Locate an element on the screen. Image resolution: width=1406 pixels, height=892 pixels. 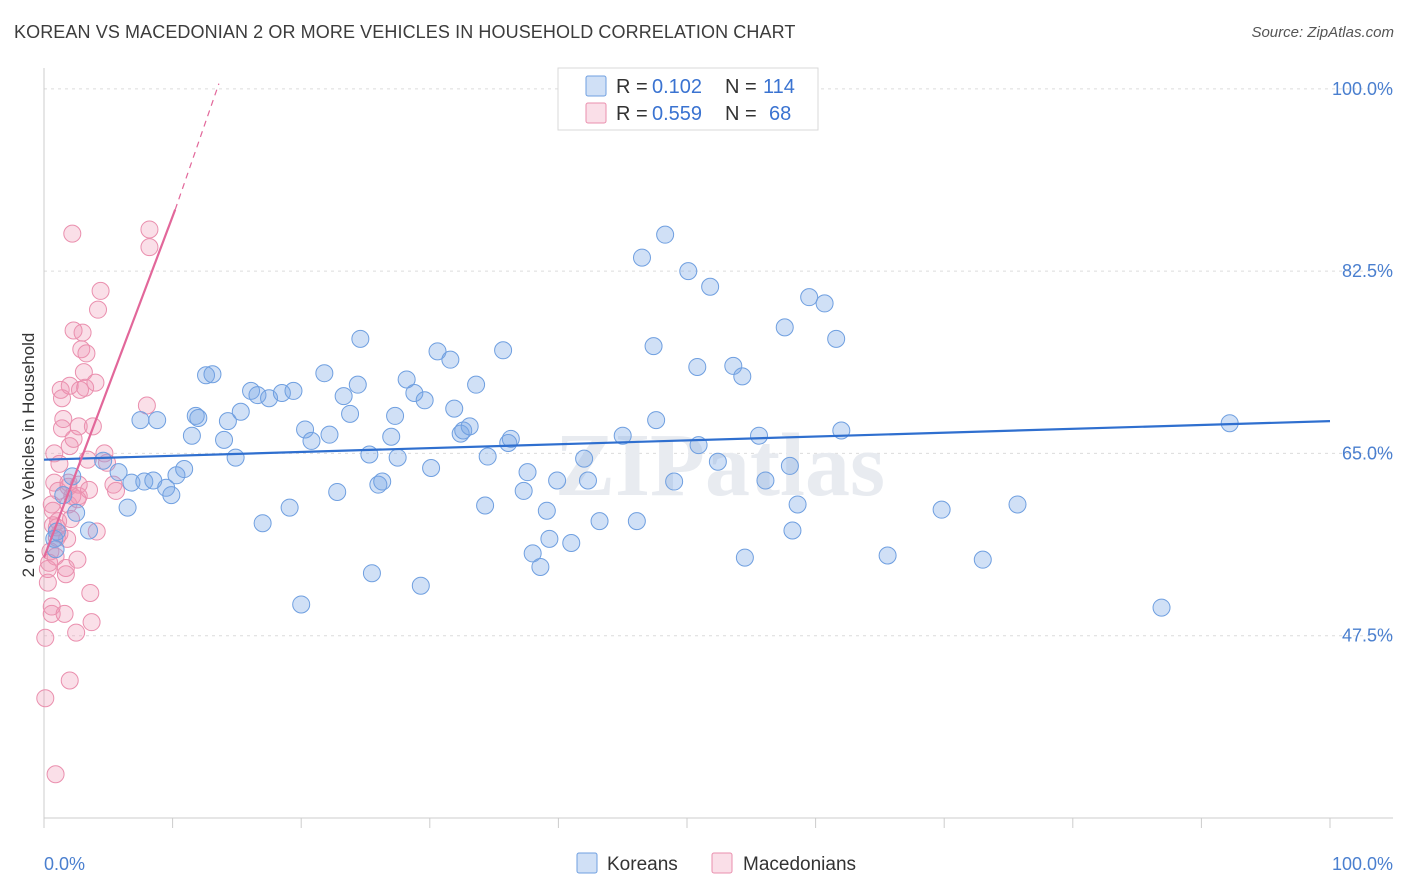
bottom-legend-swatch-koreans is located at coordinates (587, 863).